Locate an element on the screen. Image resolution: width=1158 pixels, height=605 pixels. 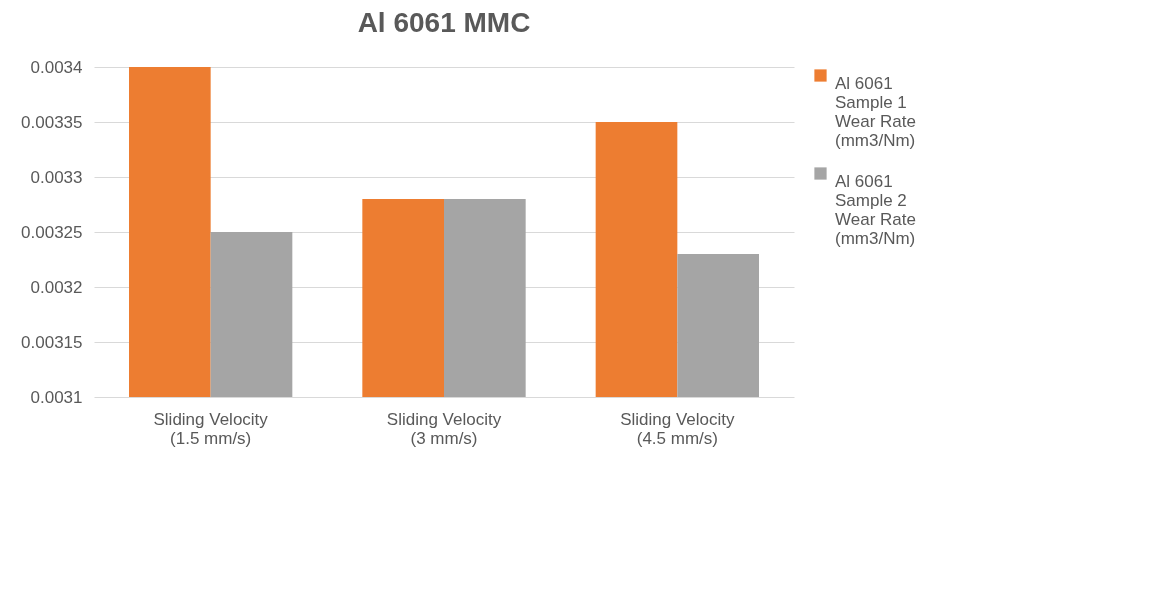
y-tick-label: 0.0034 is located at coordinates (56, 67).